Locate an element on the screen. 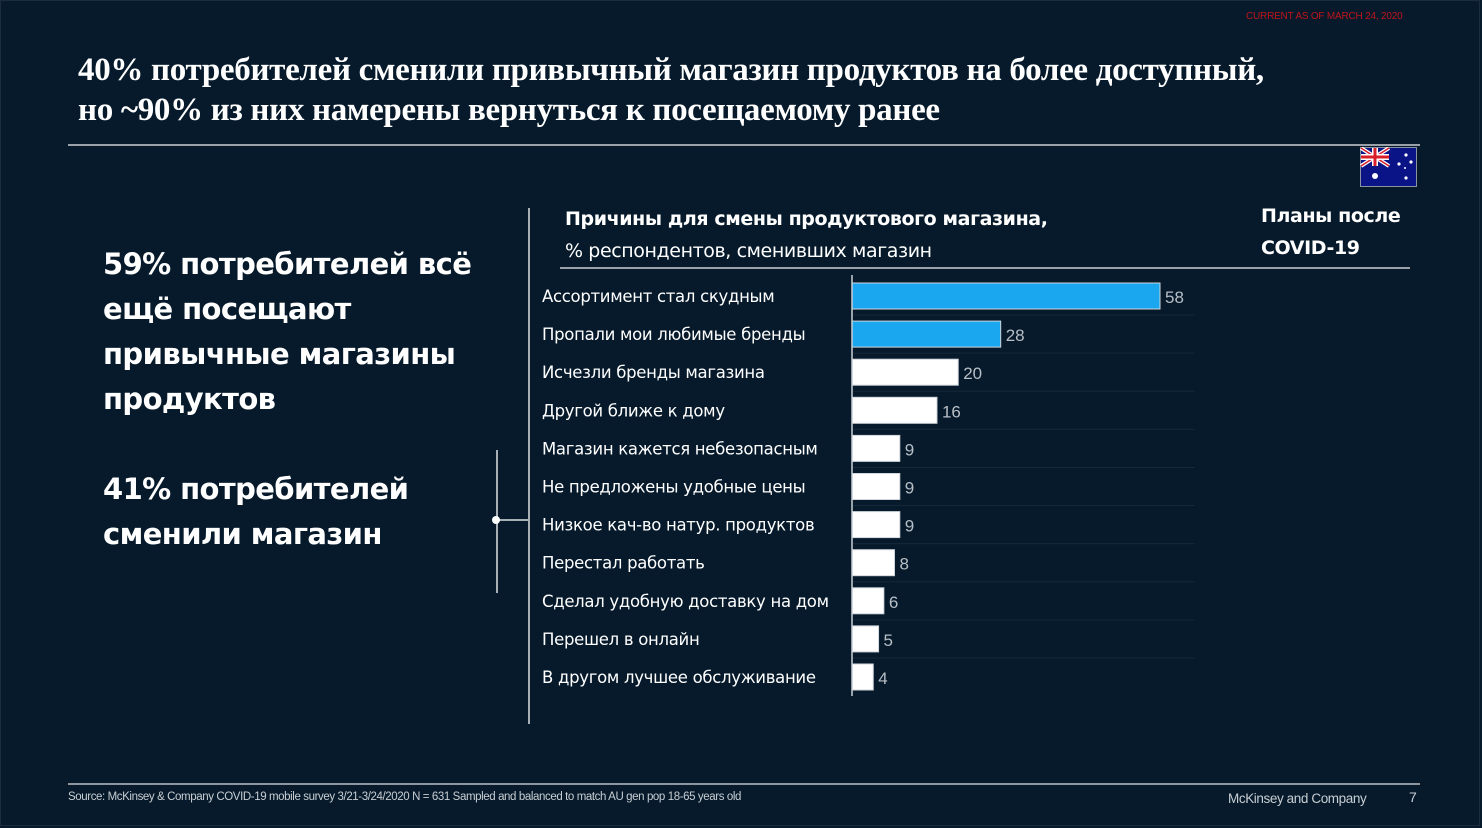 The height and width of the screenshot is (828, 1482). value-label: 4 is located at coordinates (882, 678).